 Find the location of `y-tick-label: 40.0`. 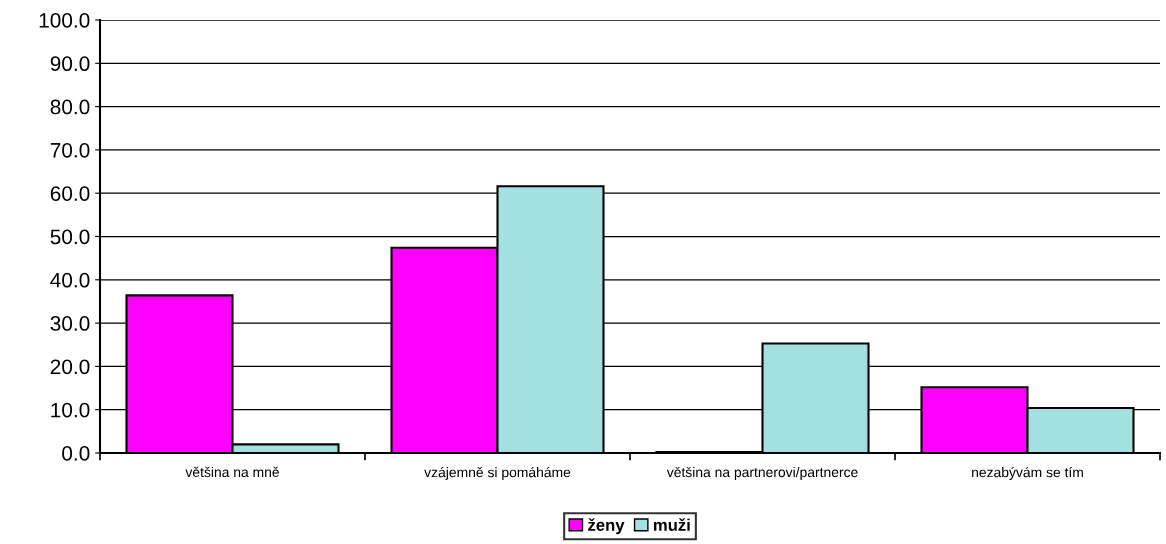

y-tick-label: 40.0 is located at coordinates (70, 280).